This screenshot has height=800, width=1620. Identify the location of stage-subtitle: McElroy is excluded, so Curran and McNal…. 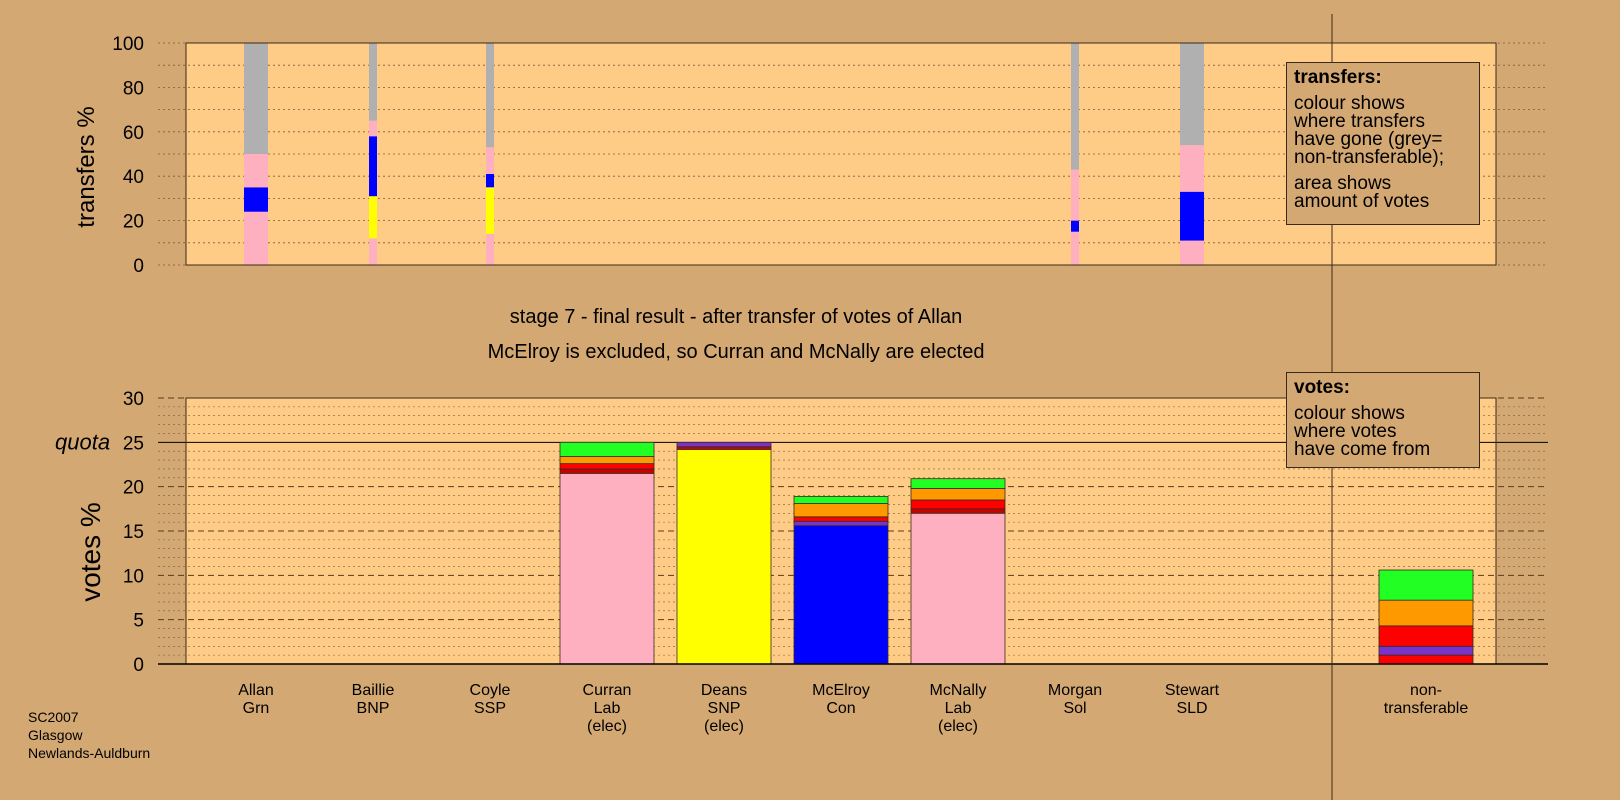
(736, 352).